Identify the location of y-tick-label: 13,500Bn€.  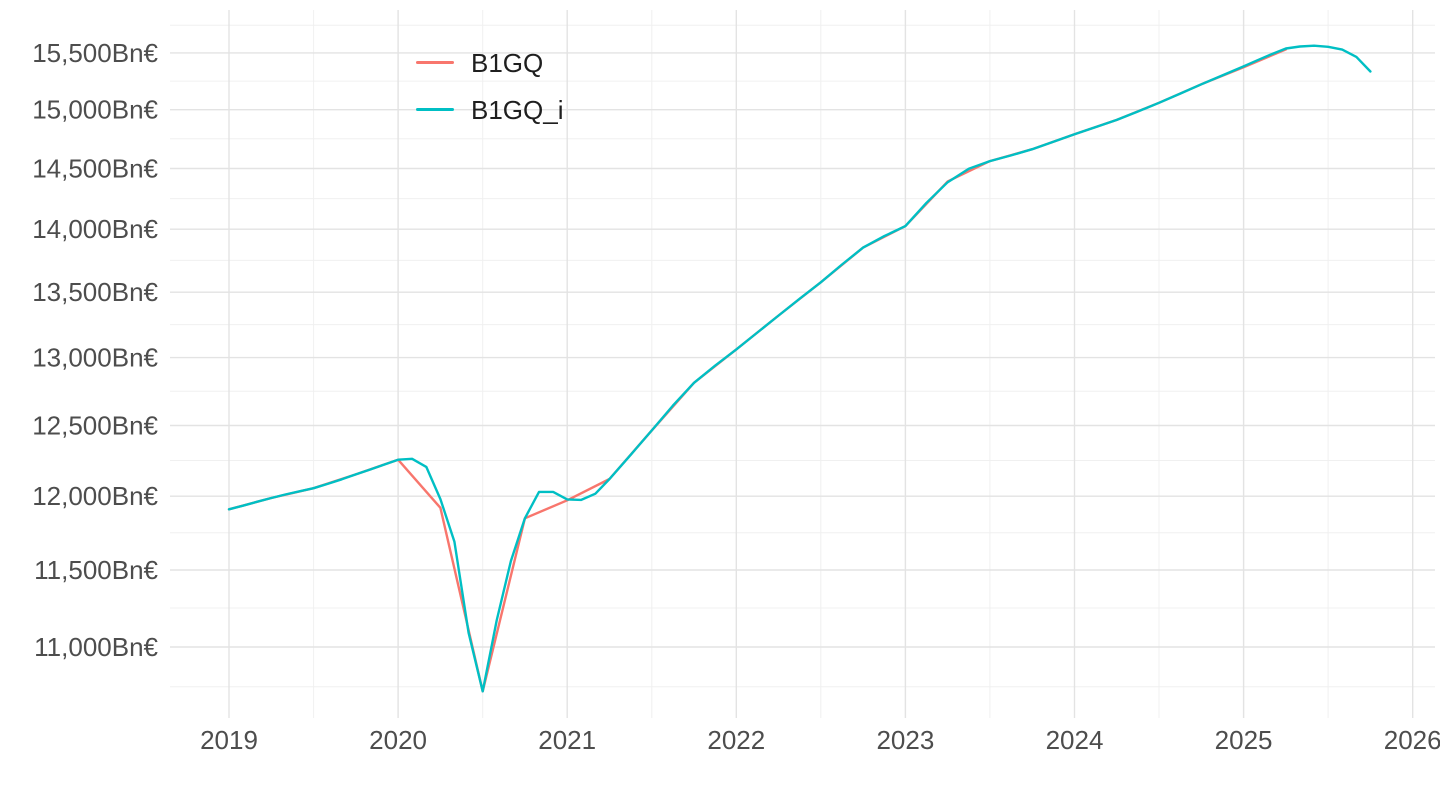
(95, 292).